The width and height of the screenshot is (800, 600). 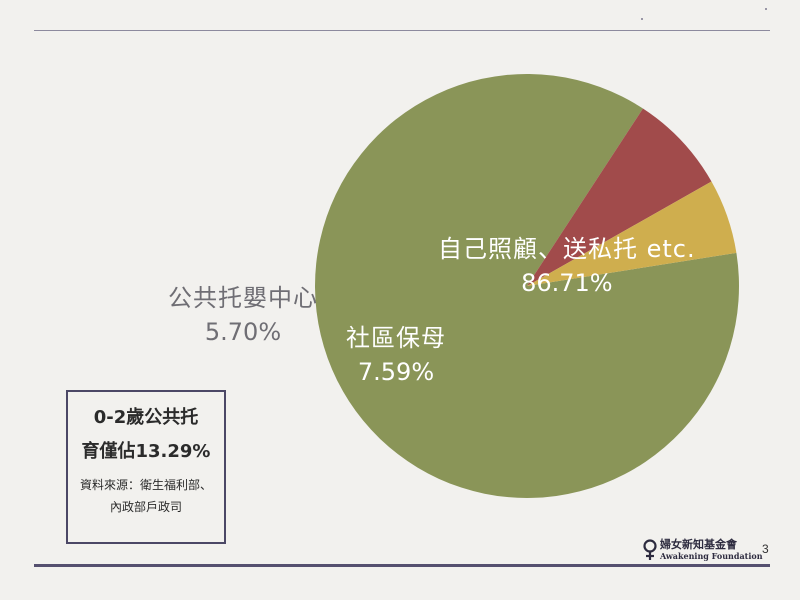 I want to click on slice-name: 社區保母, so click(x=396, y=338).